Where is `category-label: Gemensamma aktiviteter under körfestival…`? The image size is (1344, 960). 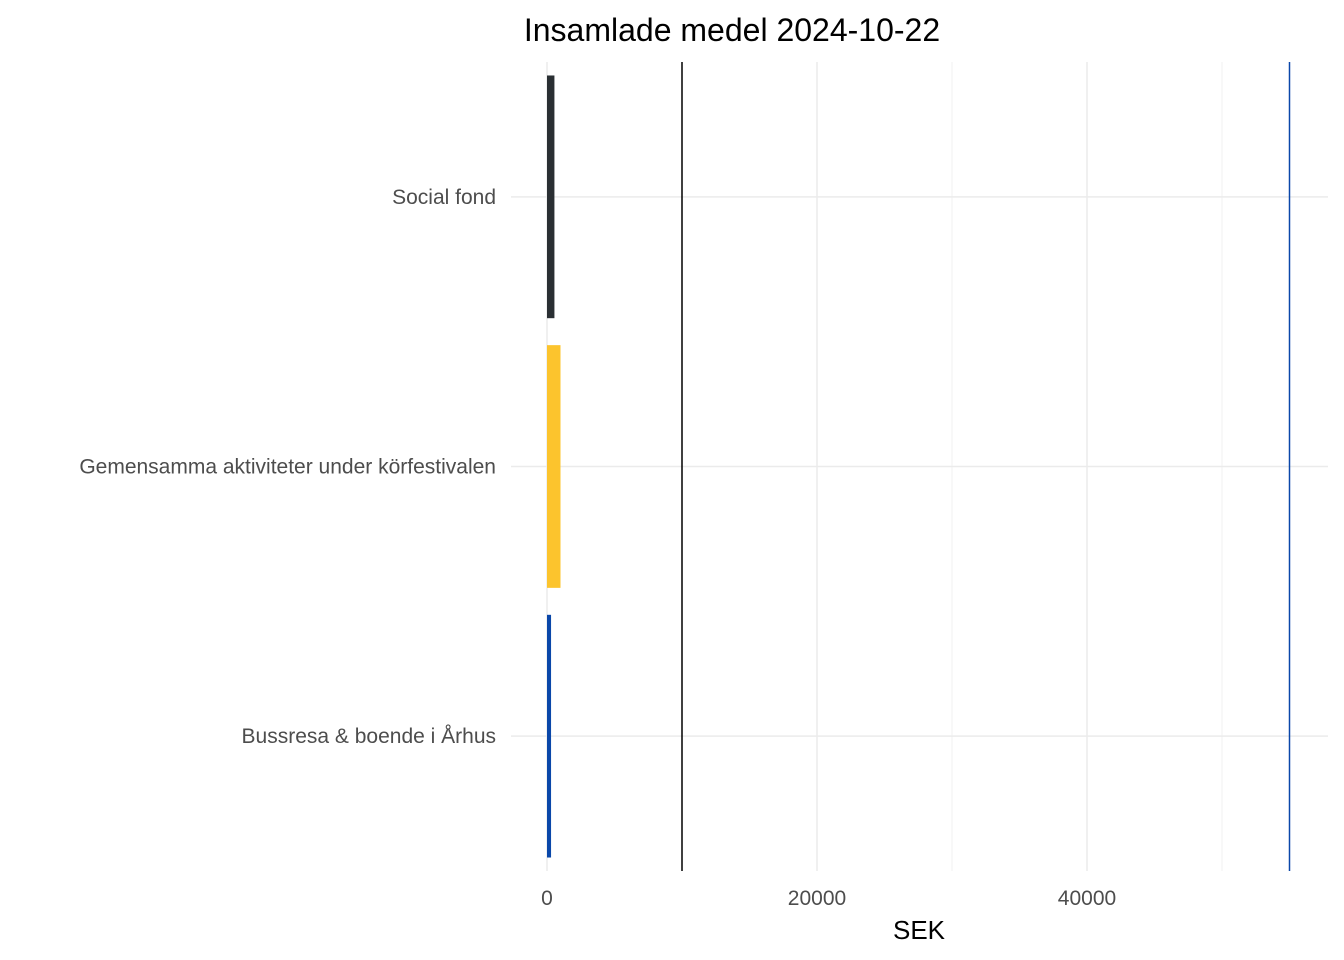
category-label: Gemensamma aktiviteter under körfestival… is located at coordinates (287, 467).